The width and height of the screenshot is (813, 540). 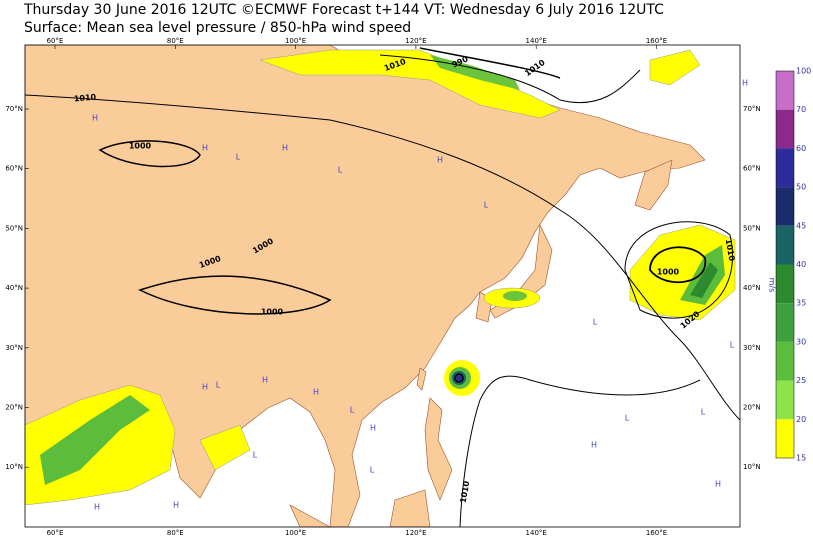 I want to click on colorbar-label: 60, so click(x=801, y=148).